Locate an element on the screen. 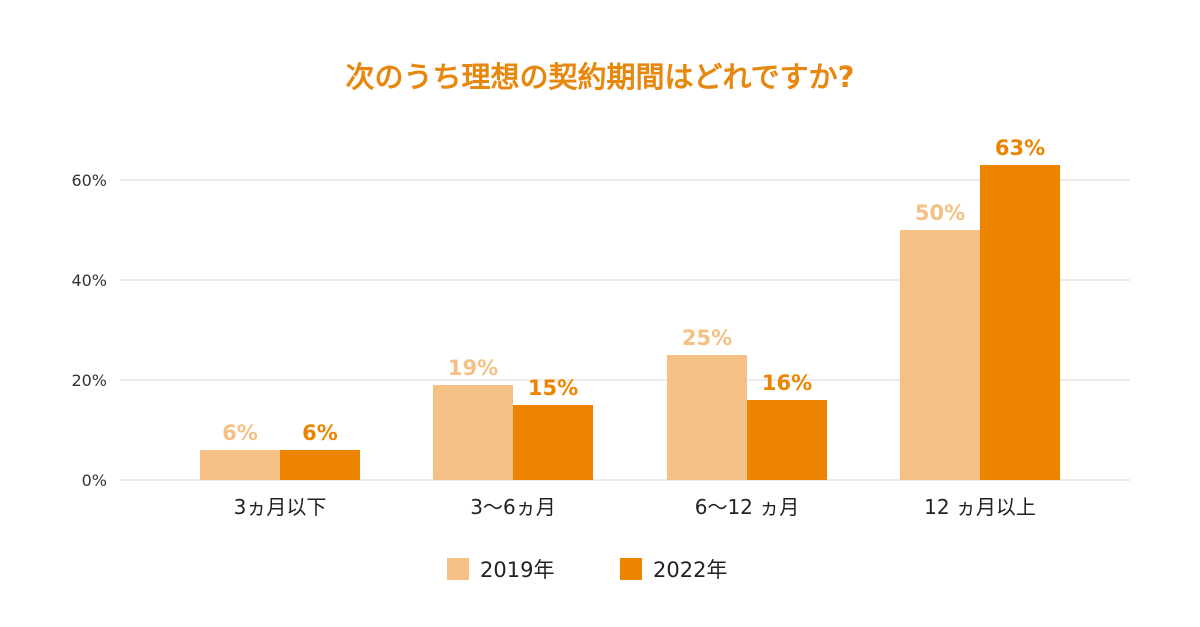 This screenshot has width=1200, height=627. legend-label: 2019年 is located at coordinates (517, 570).